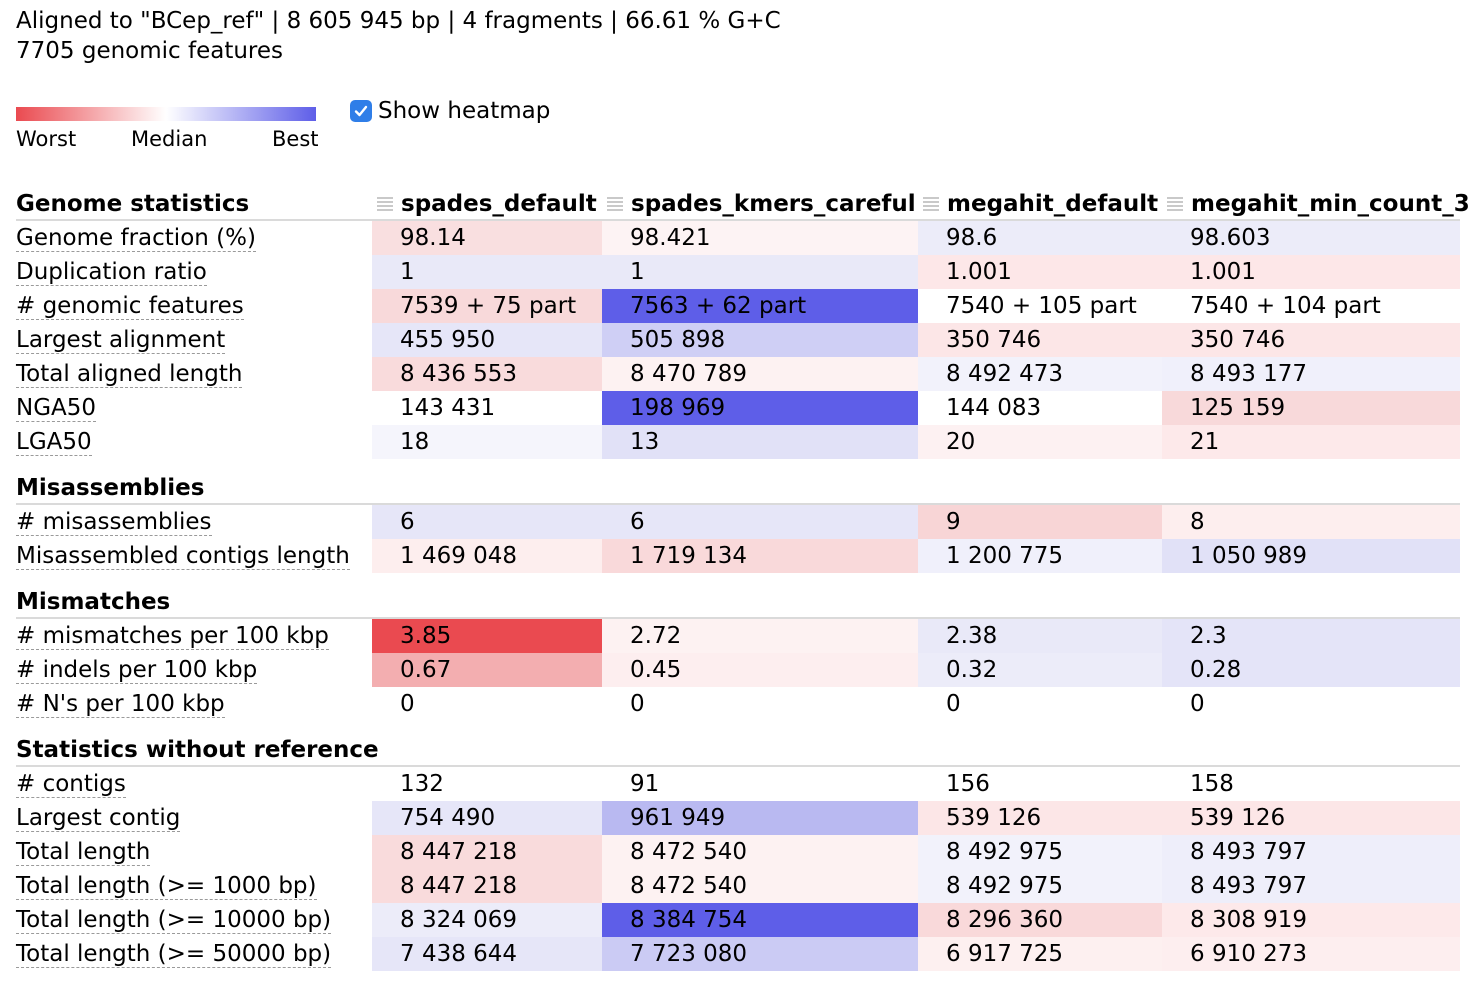 The image size is (1476, 986). I want to click on metric-name-cell: Duplication ratio, so click(194, 272).